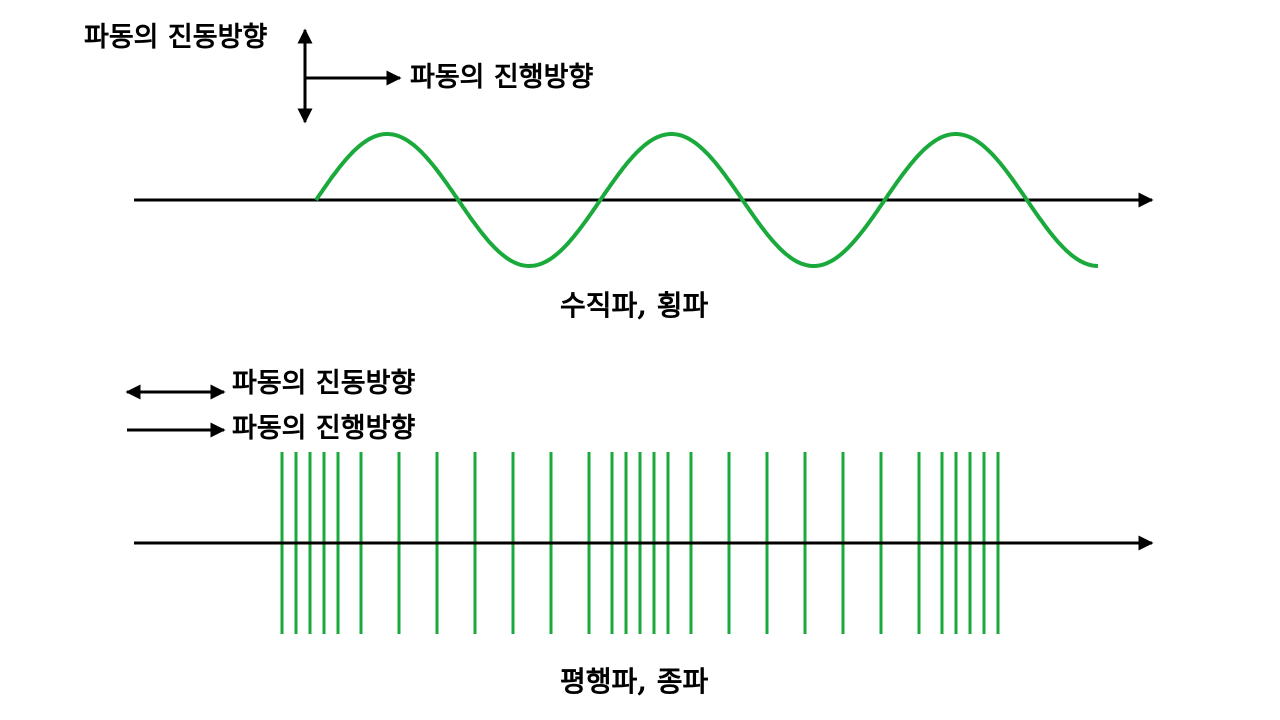  Describe the element at coordinates (634, 305) in the screenshot. I see `transverse-caption: 수직파, 횡파` at that location.